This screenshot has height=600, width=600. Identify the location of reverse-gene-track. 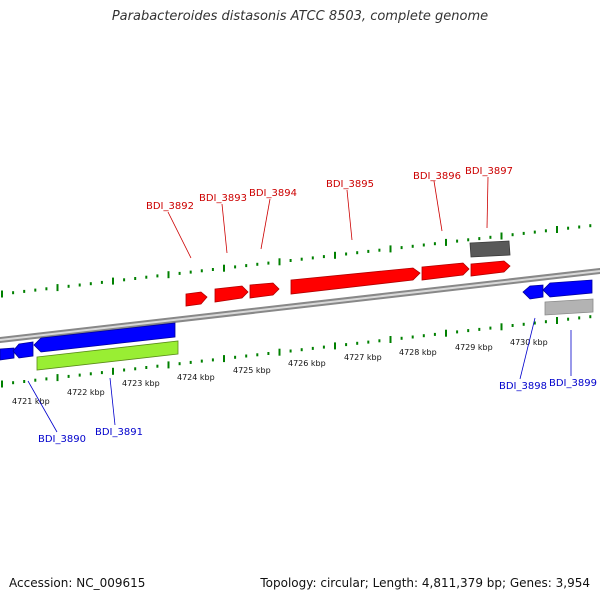
(296, 320).